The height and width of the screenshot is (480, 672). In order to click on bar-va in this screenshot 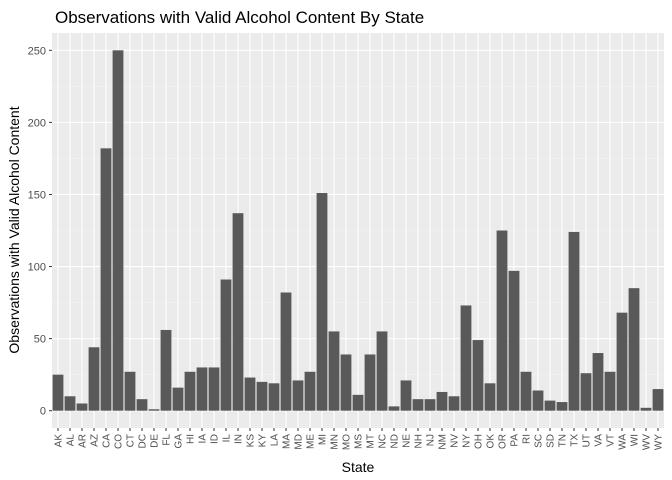, I will do `click(598, 382)`.